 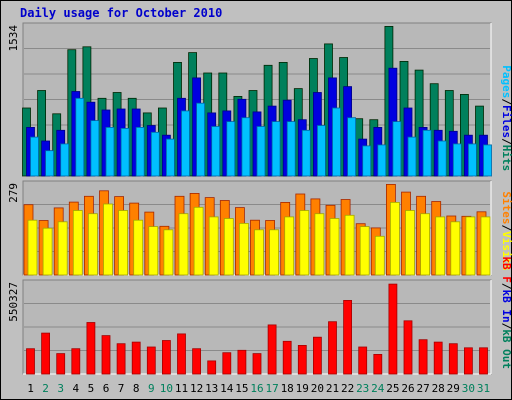 I want to click on x-tick-label: 22, so click(x=347, y=388).